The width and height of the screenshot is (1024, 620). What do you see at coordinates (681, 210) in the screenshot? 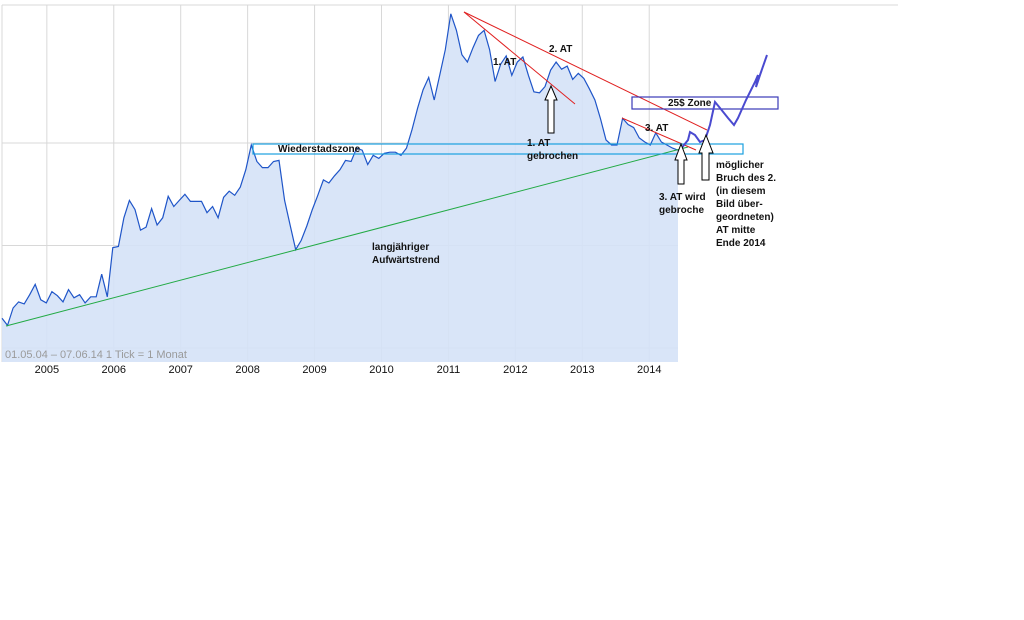
I see `label-at3-breaking-2: gebroche` at bounding box center [681, 210].